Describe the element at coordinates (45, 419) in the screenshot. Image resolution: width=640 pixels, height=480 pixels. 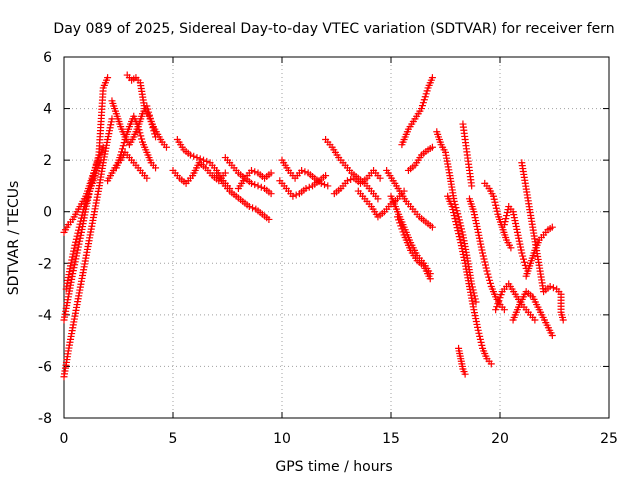
I see `y-tick-label: -8` at that location.